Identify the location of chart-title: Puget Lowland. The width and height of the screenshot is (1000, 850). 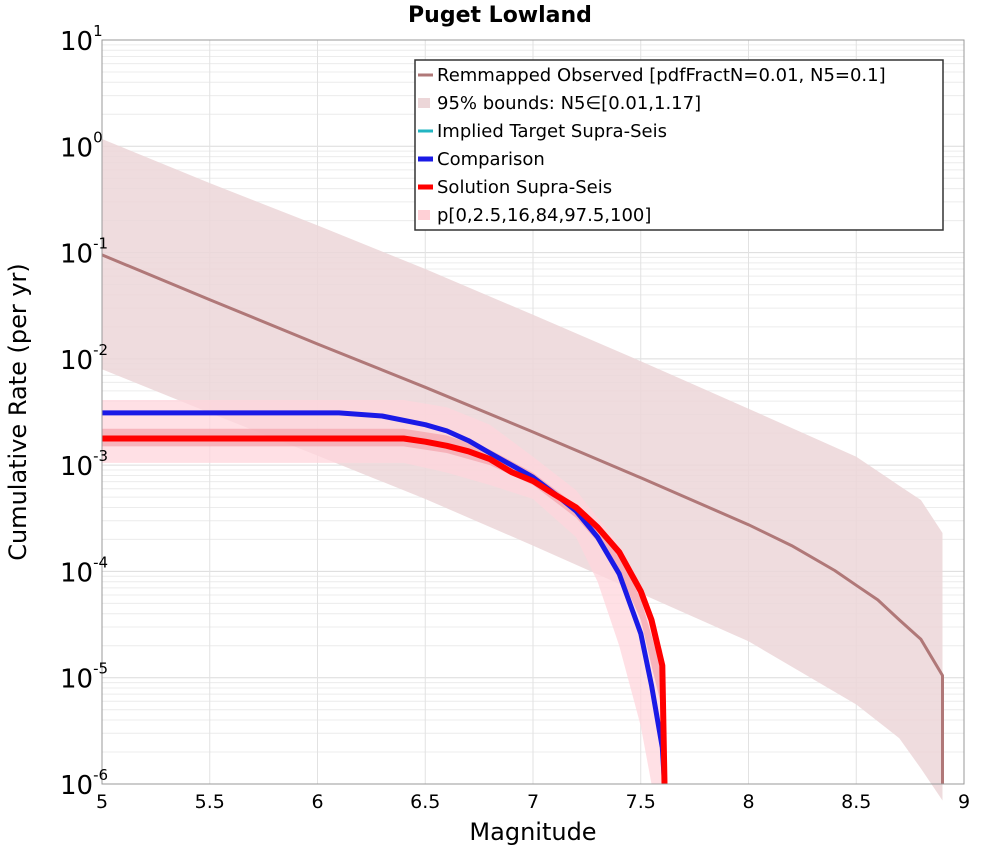
(500, 15).